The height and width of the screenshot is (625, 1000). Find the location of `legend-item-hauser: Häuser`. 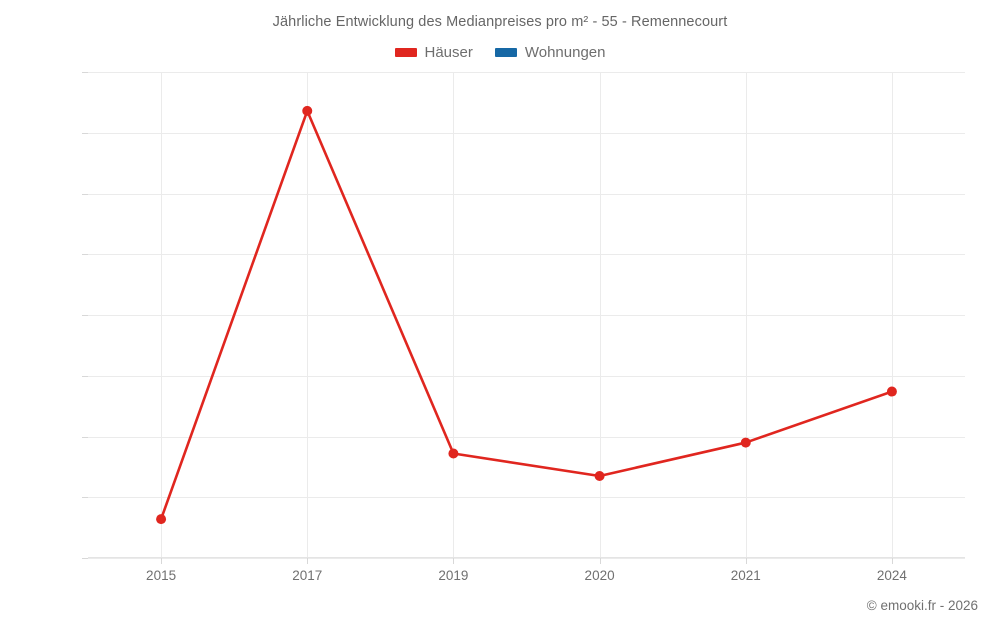

legend-item-hauser: Häuser is located at coordinates (433, 52).